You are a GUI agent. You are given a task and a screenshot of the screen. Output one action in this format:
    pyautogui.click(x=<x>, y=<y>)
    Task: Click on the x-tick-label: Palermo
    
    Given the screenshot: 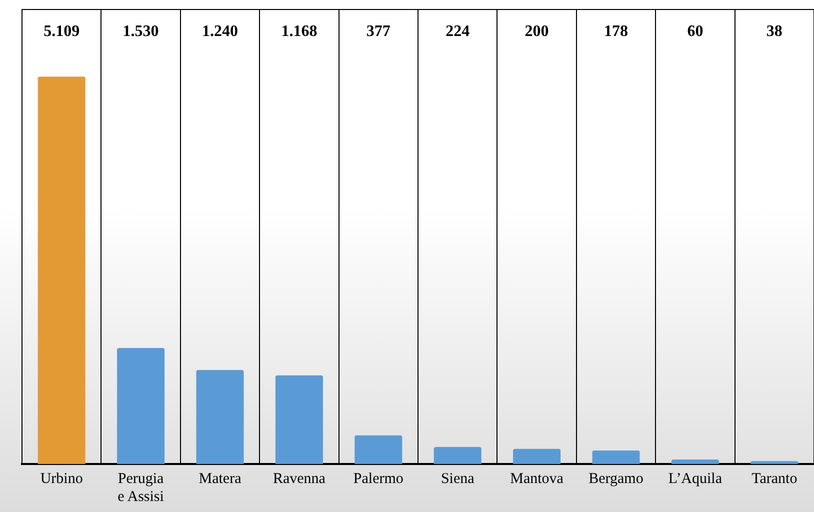 What is the action you would take?
    pyautogui.click(x=378, y=478)
    